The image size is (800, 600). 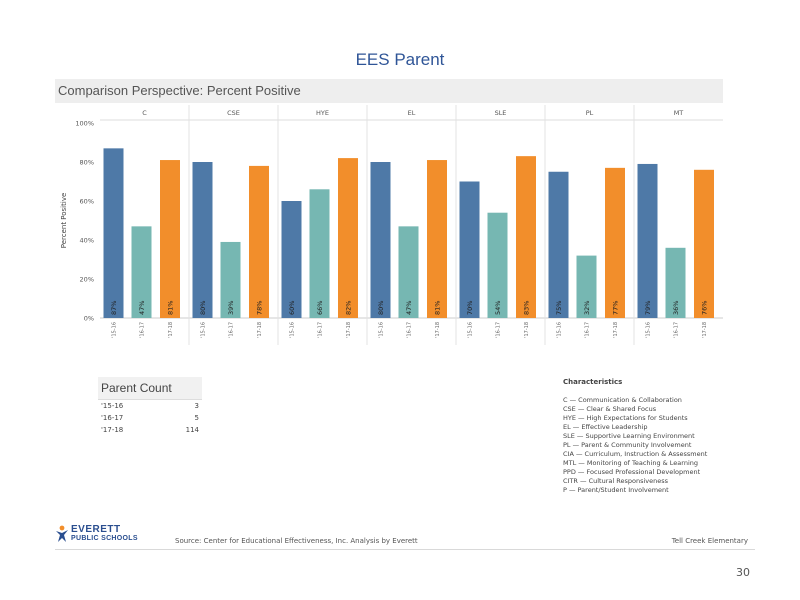 What do you see at coordinates (150, 430) in the screenshot?
I see `parent-count-row: '17-18 114` at bounding box center [150, 430].